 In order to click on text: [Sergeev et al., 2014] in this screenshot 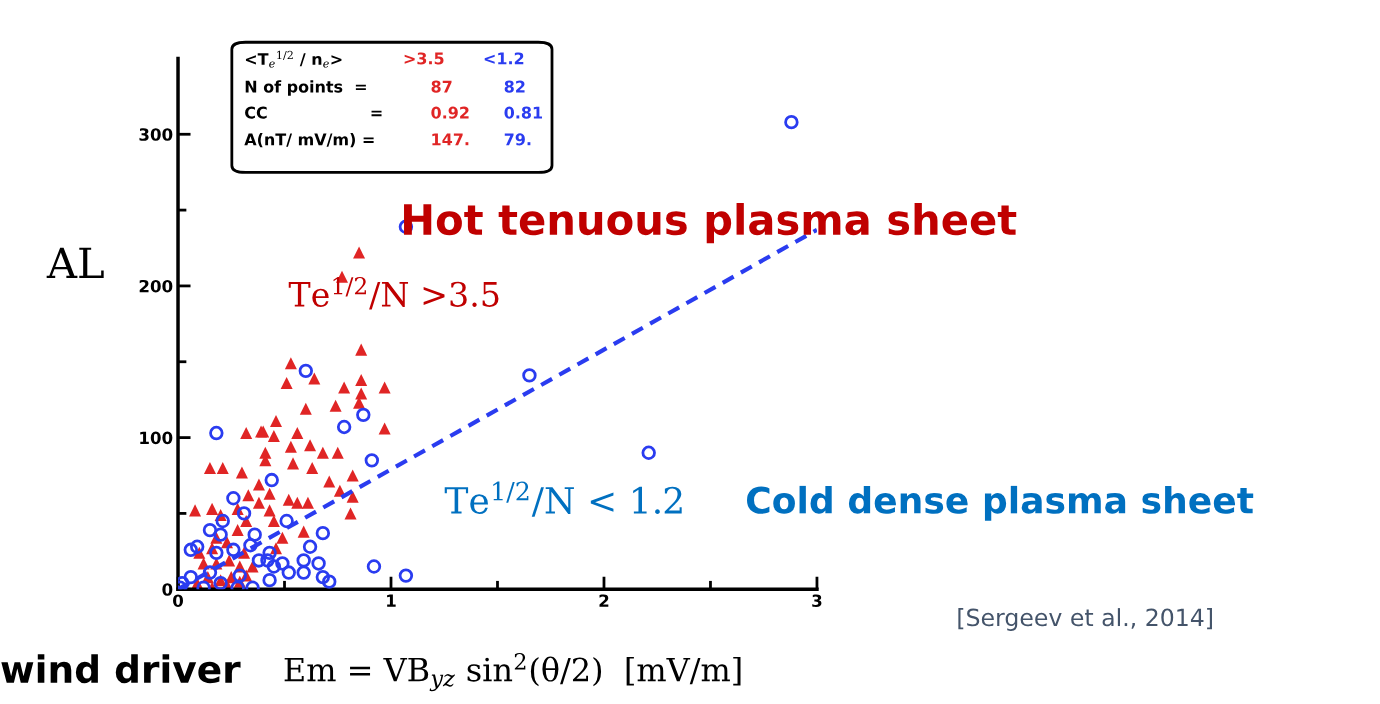, I will do `click(1085, 619)`.